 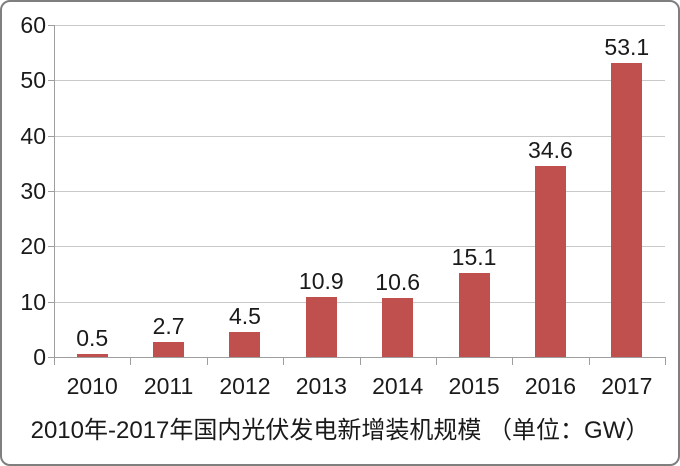 I want to click on x-axis-label: 2014, so click(x=398, y=386).